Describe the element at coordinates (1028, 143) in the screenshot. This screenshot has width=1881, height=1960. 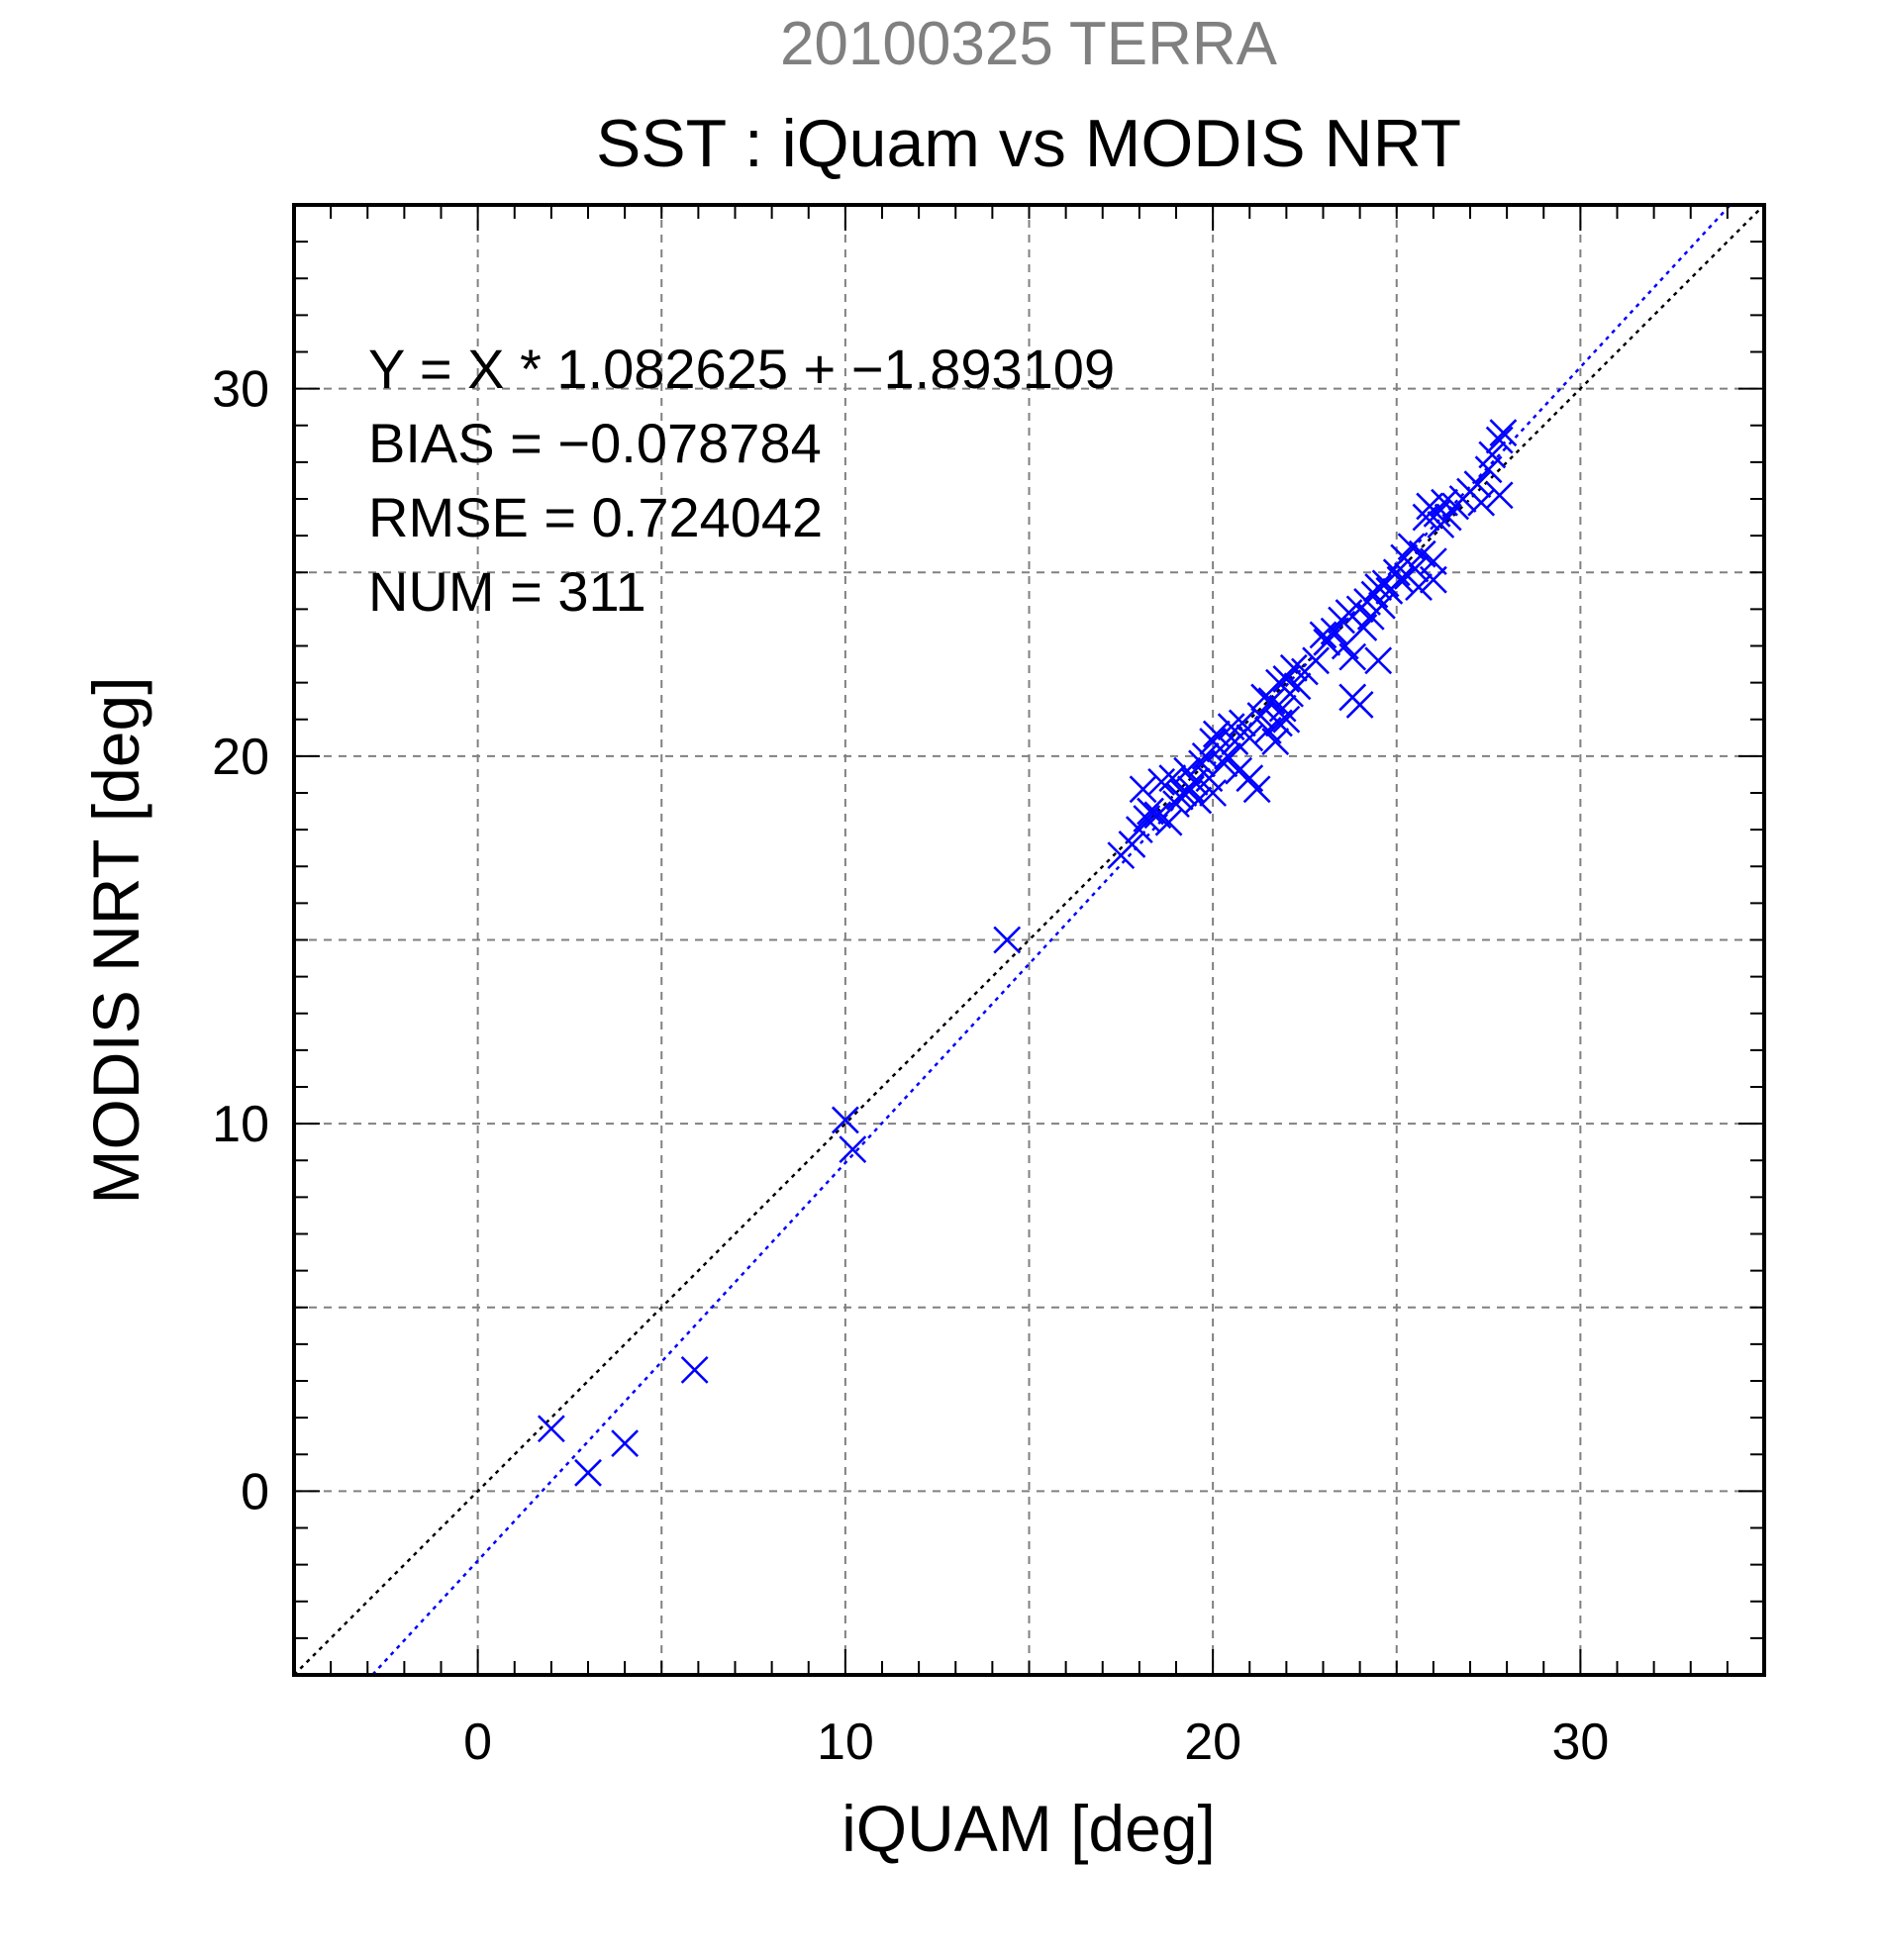
I see `chart-subtitle: SST : iQuam vs MODIS NRT` at that location.